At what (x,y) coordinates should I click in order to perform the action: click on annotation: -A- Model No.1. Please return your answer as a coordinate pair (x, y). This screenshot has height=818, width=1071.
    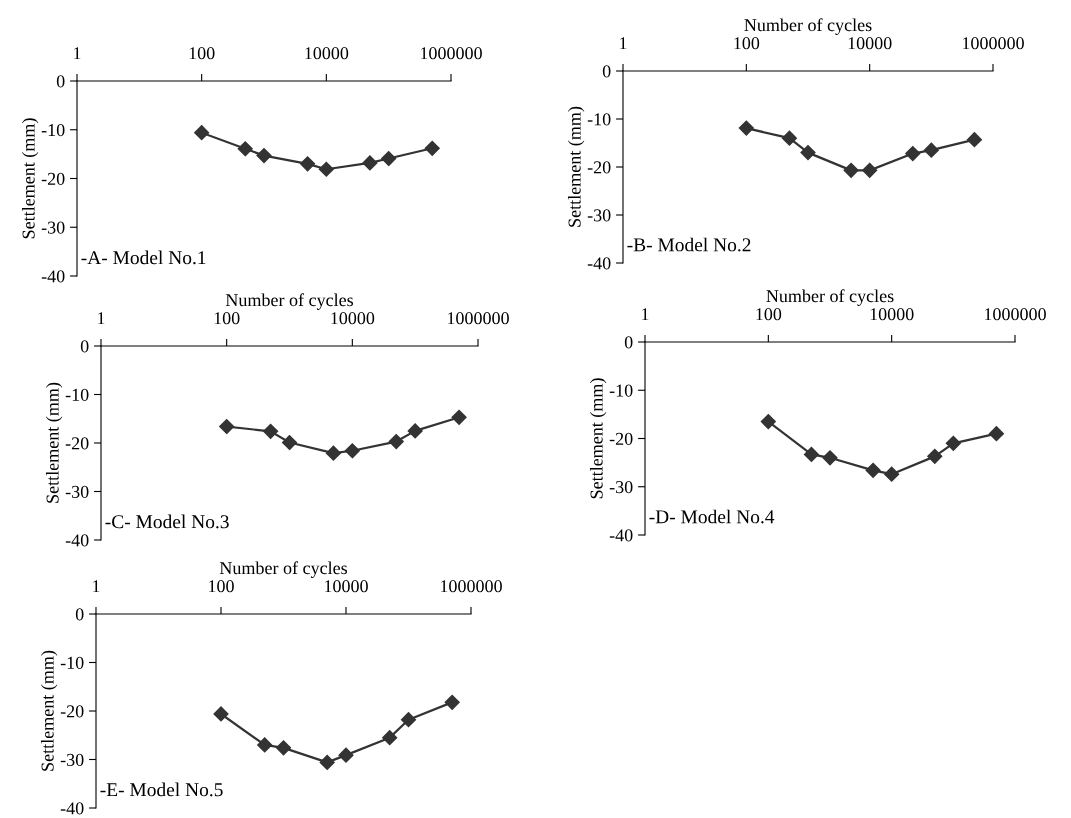
    Looking at the image, I should click on (143, 257).